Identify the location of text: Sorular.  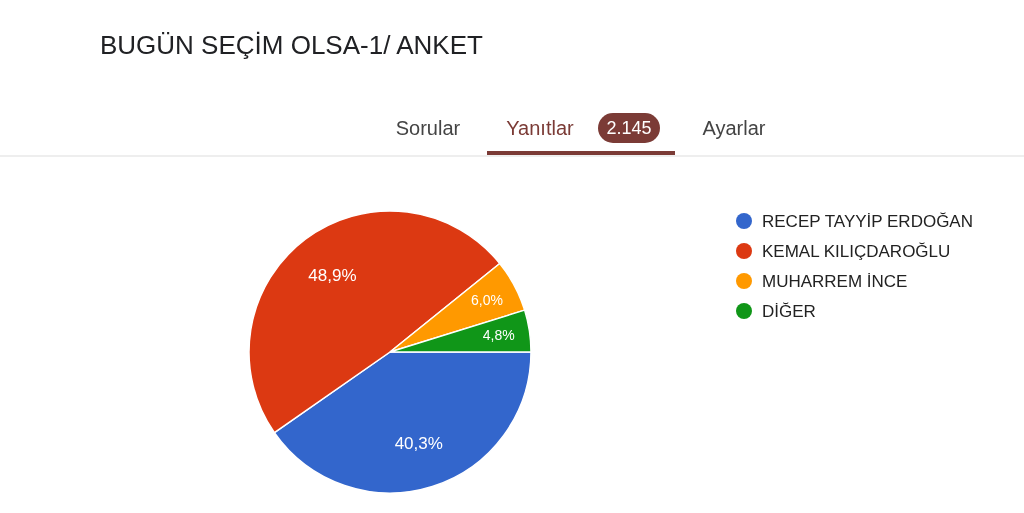
(428, 128).